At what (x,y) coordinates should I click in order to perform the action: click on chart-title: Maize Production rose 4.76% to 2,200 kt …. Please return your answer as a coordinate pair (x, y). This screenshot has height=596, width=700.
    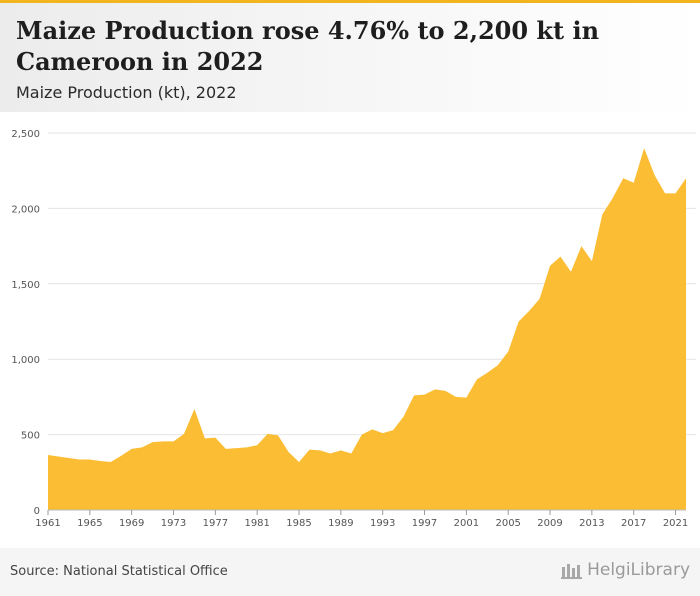
    Looking at the image, I should click on (308, 46).